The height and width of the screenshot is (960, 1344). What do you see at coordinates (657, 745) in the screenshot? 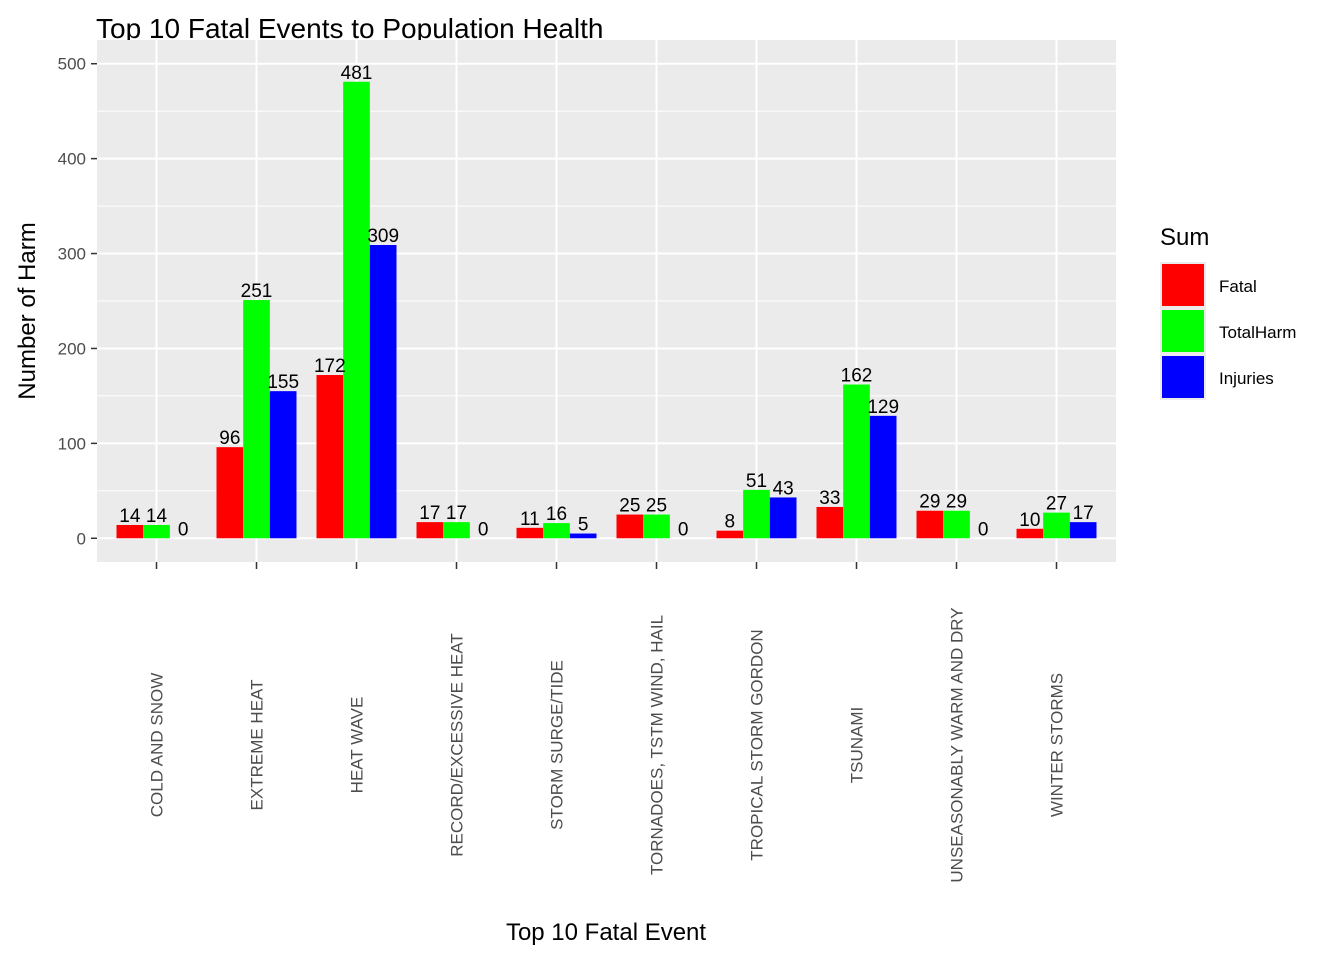
I see `x-tick-label: TORNADOES, TSTM WIND, HAIL` at bounding box center [657, 745].